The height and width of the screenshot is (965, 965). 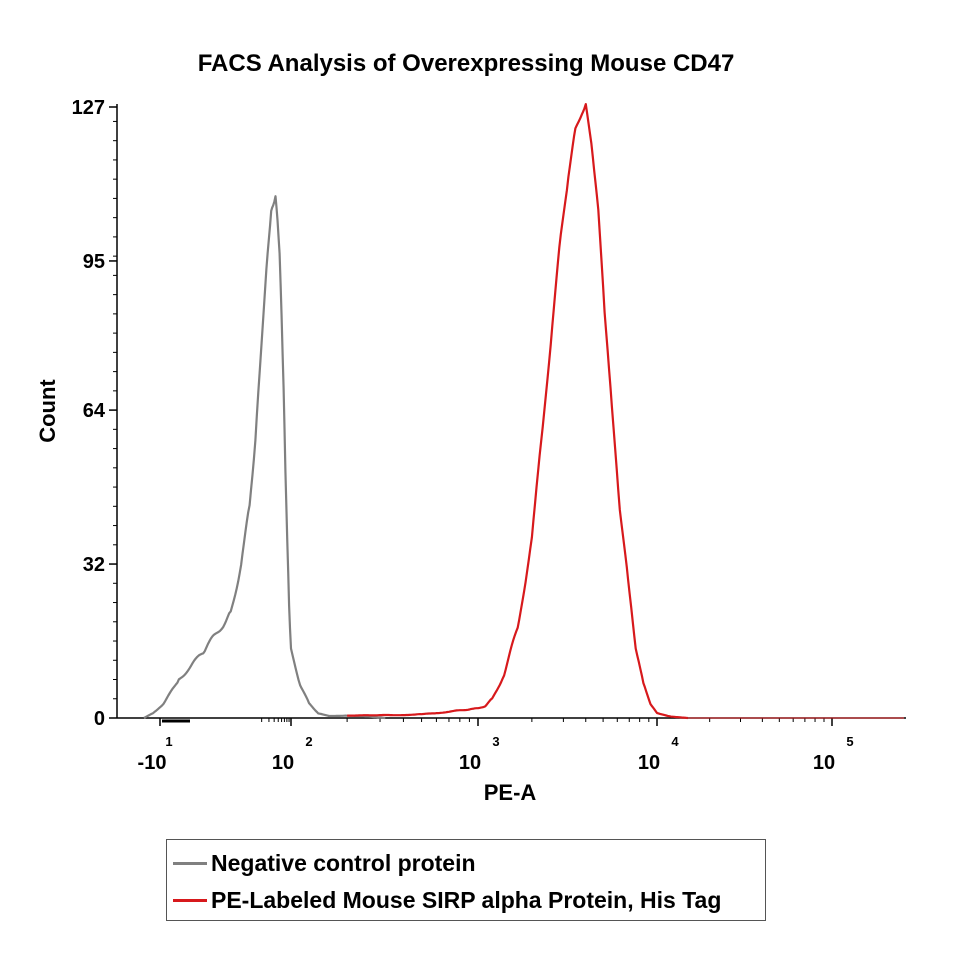 I want to click on legend-swatch-pe-labeled-sirp-alpha, so click(x=190, y=900).